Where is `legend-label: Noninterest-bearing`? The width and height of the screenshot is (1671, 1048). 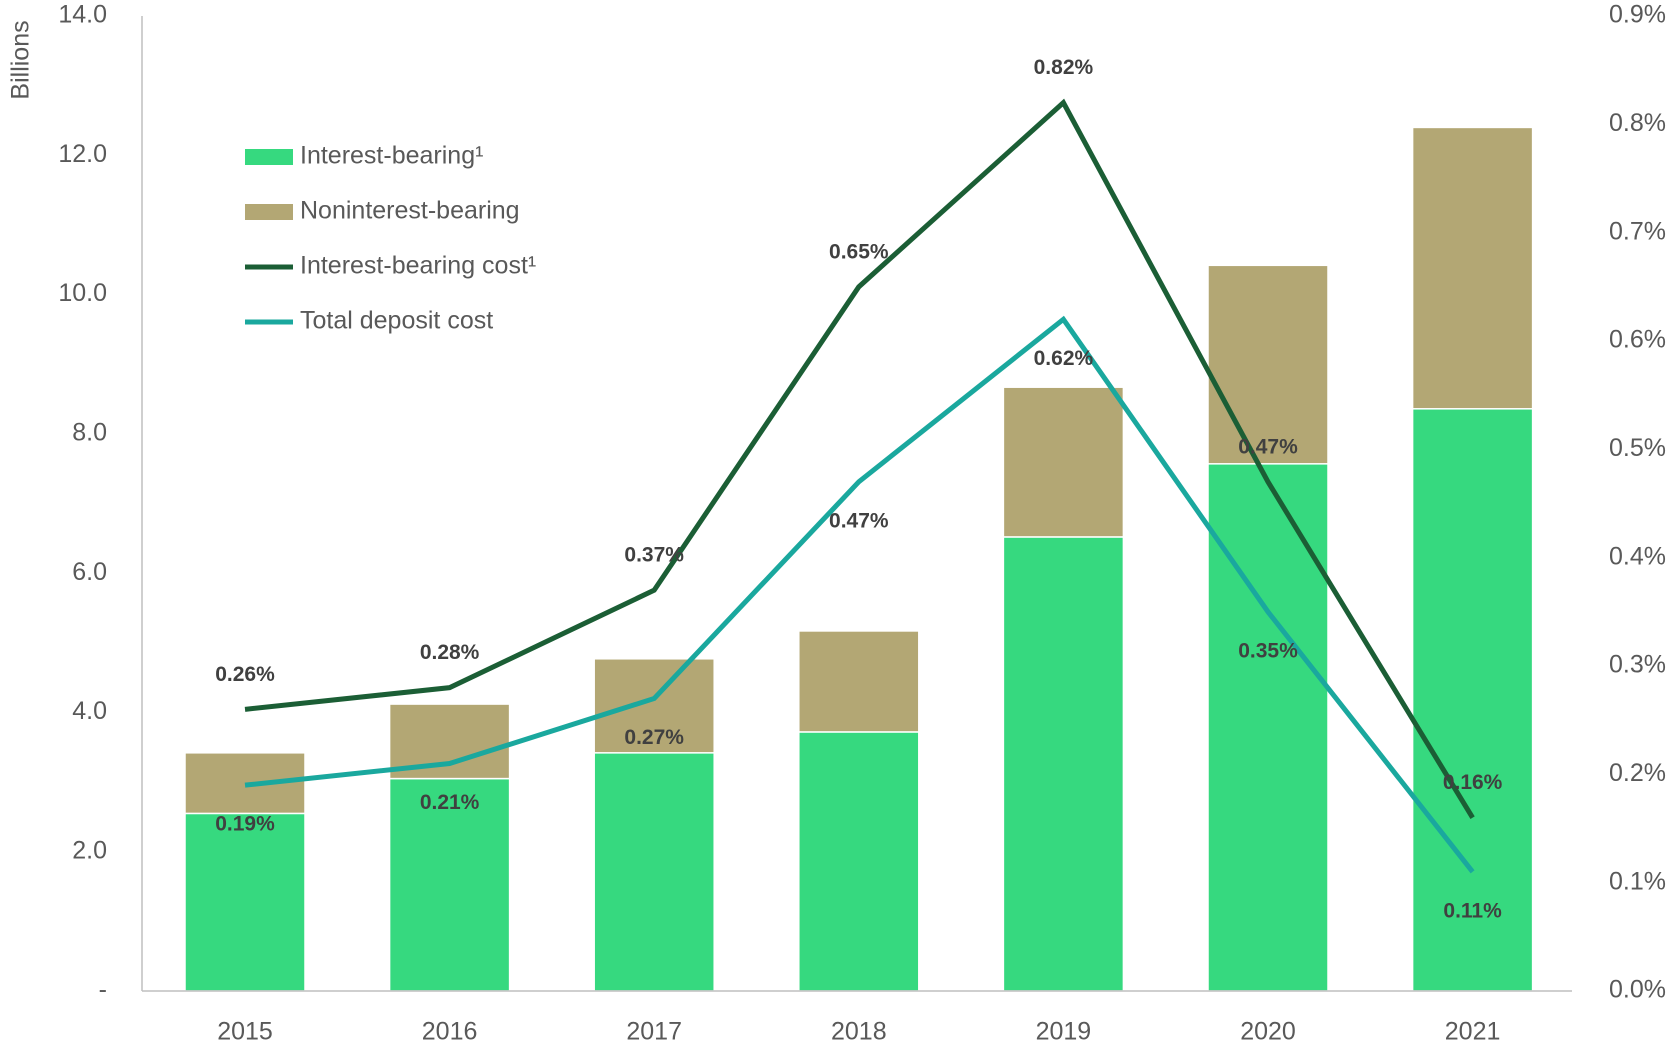 legend-label: Noninterest-bearing is located at coordinates (410, 211).